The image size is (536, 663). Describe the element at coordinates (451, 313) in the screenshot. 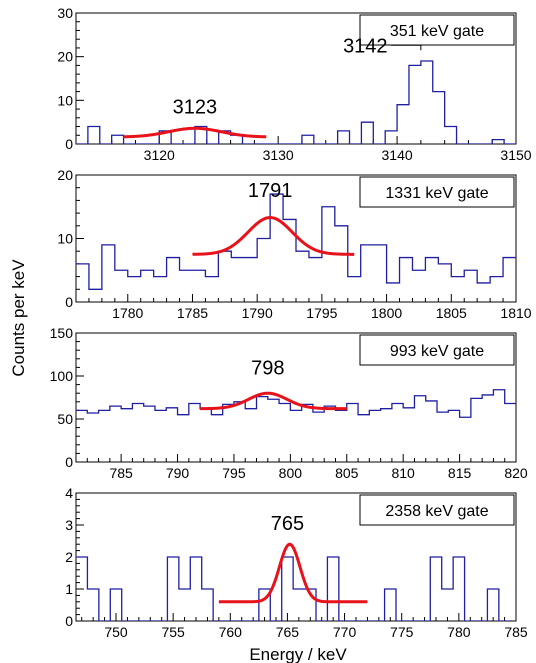

I see `x-tick-label: 1805` at that location.